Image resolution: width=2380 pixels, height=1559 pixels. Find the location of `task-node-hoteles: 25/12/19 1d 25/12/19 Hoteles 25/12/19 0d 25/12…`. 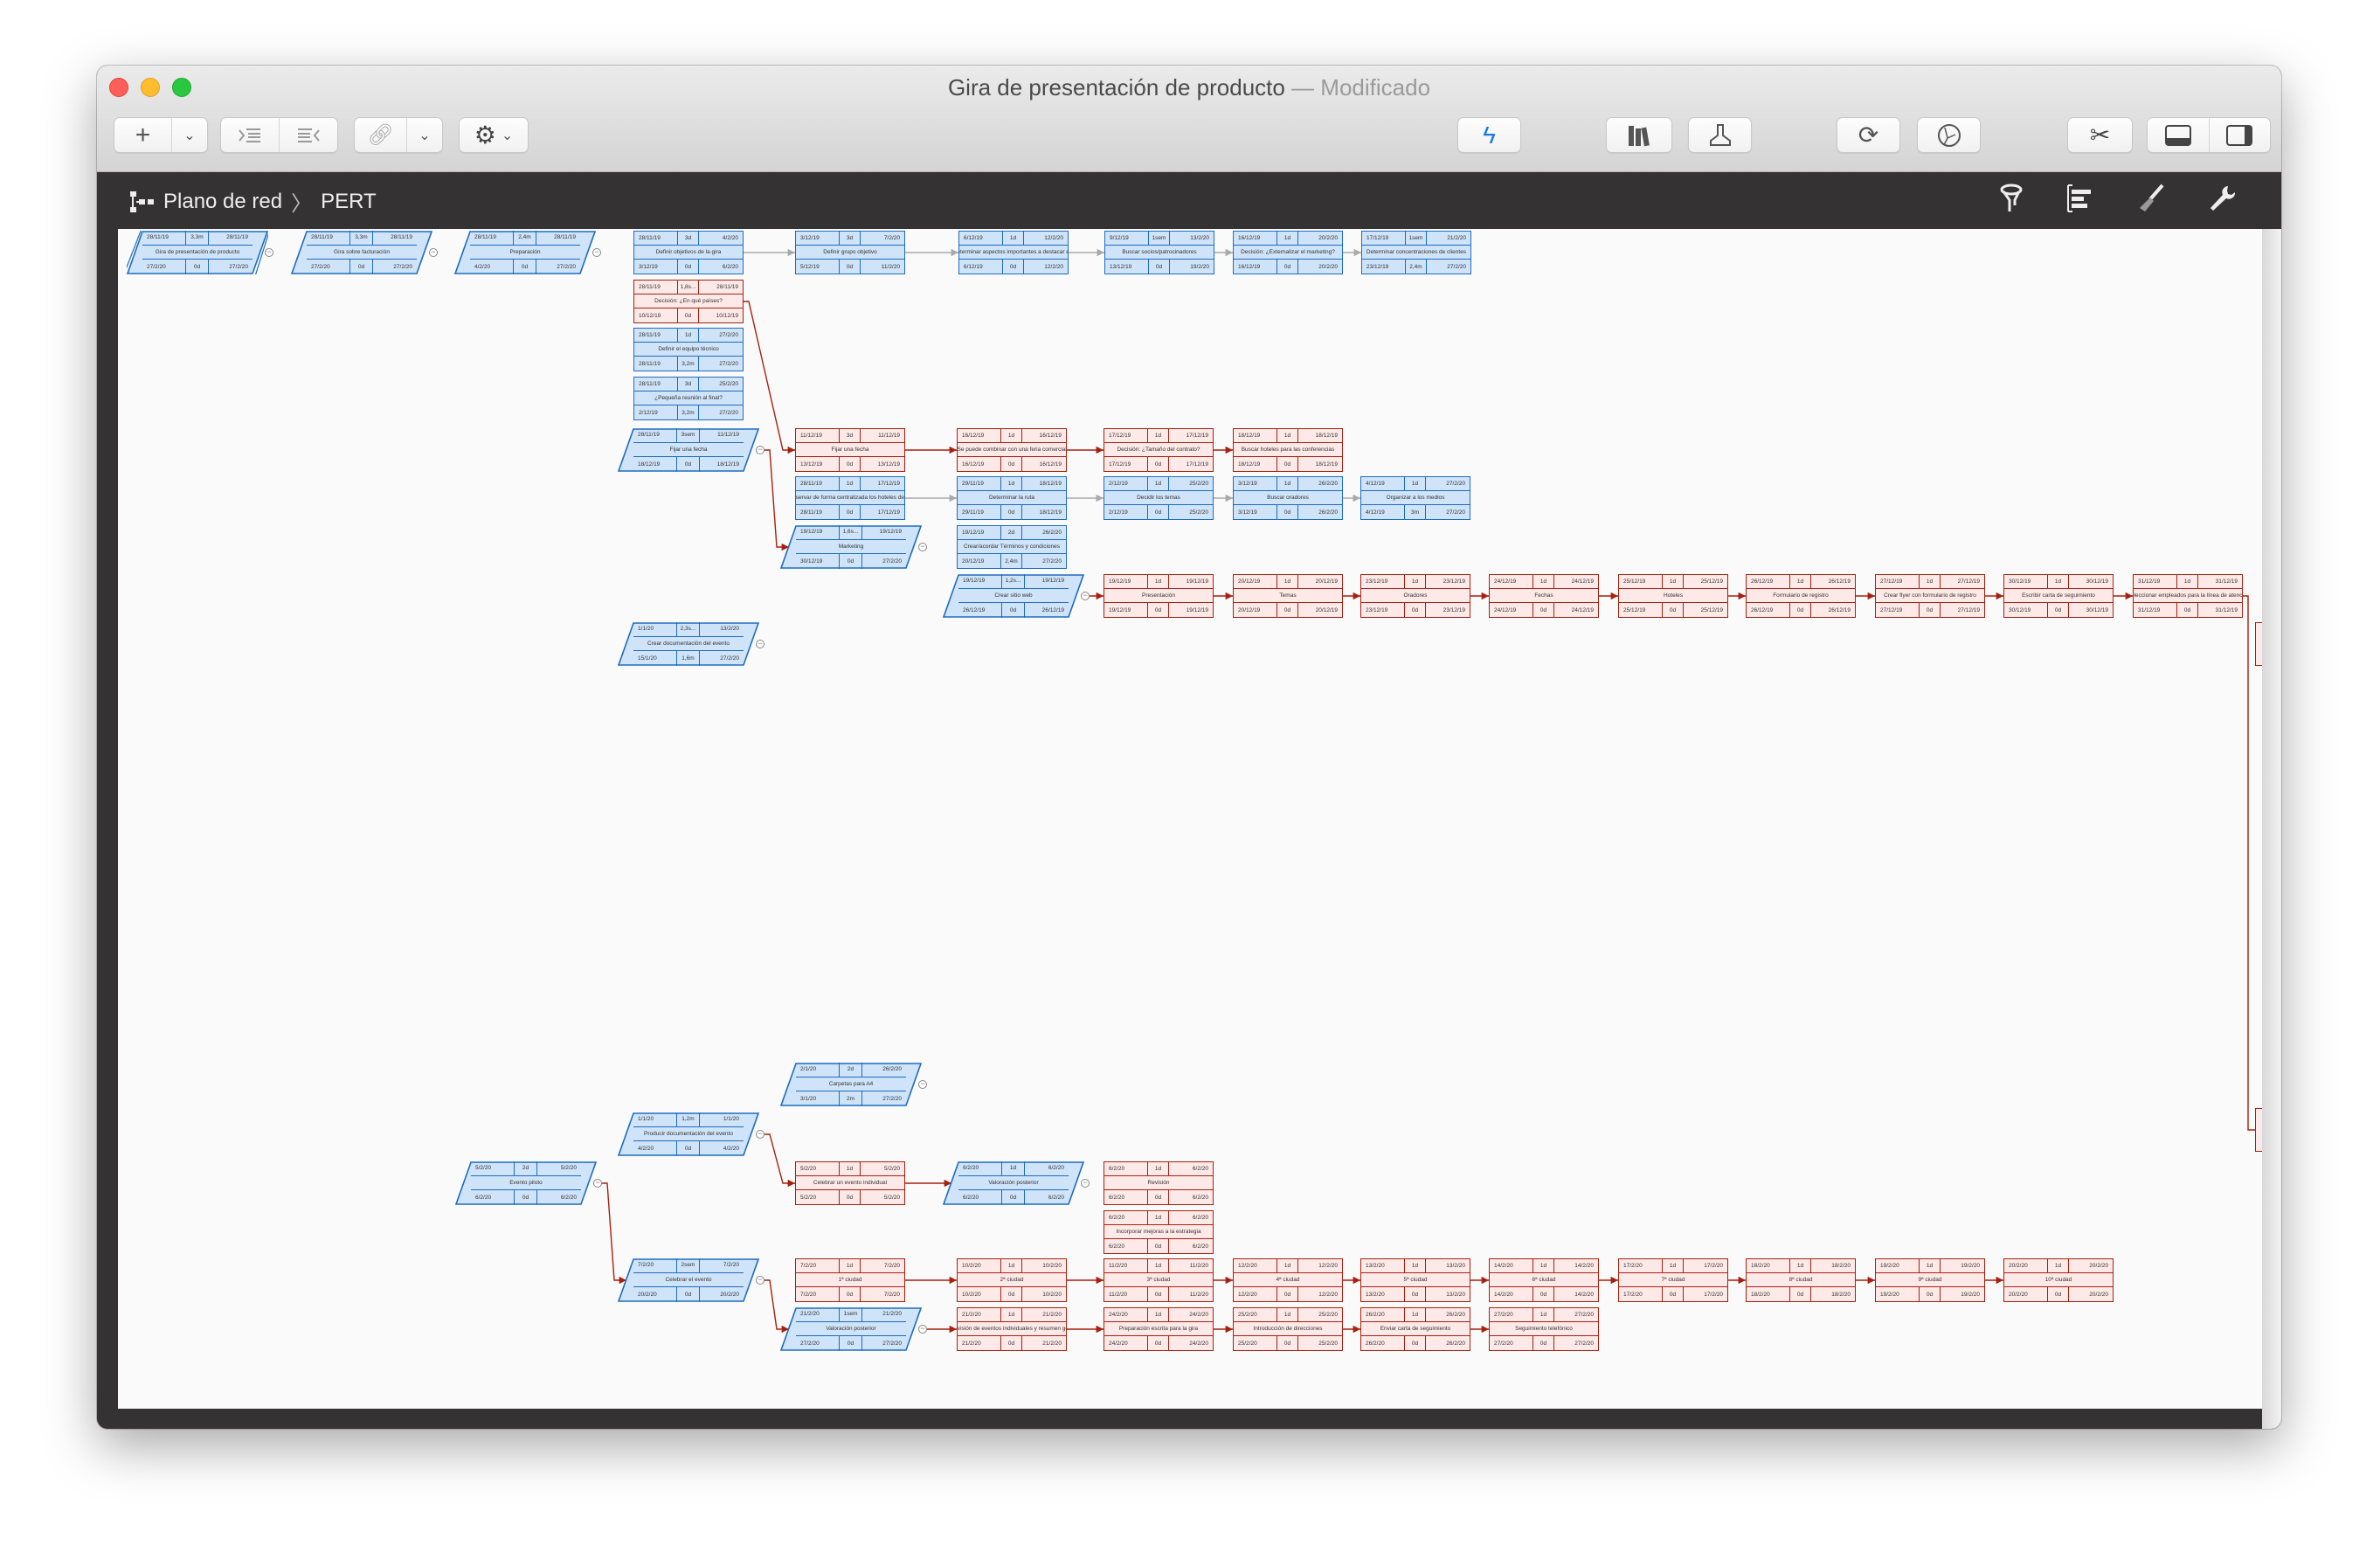

task-node-hoteles: 25/12/19 1d 25/12/19 Hoteles 25/12/19 0d 25/12… is located at coordinates (1673, 596).